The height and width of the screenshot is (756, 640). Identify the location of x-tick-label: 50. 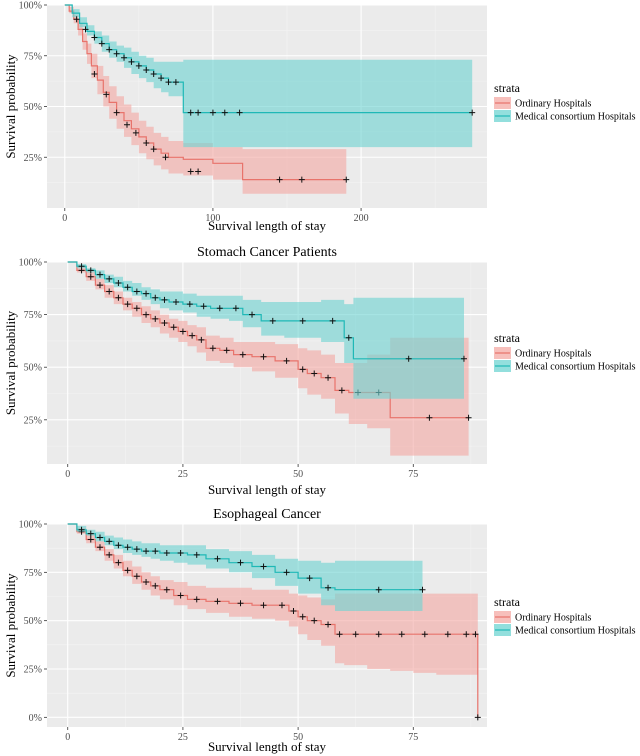
(298, 474).